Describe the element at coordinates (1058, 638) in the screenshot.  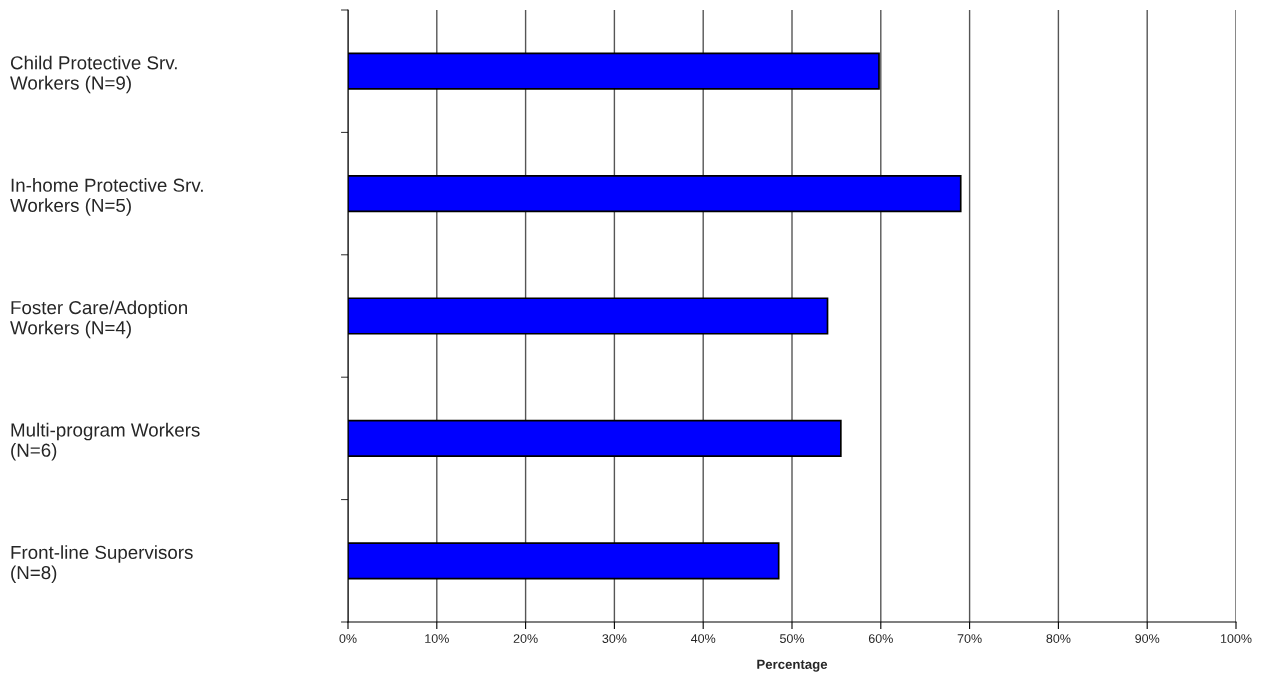
I see `x-tick-label: 80%` at that location.